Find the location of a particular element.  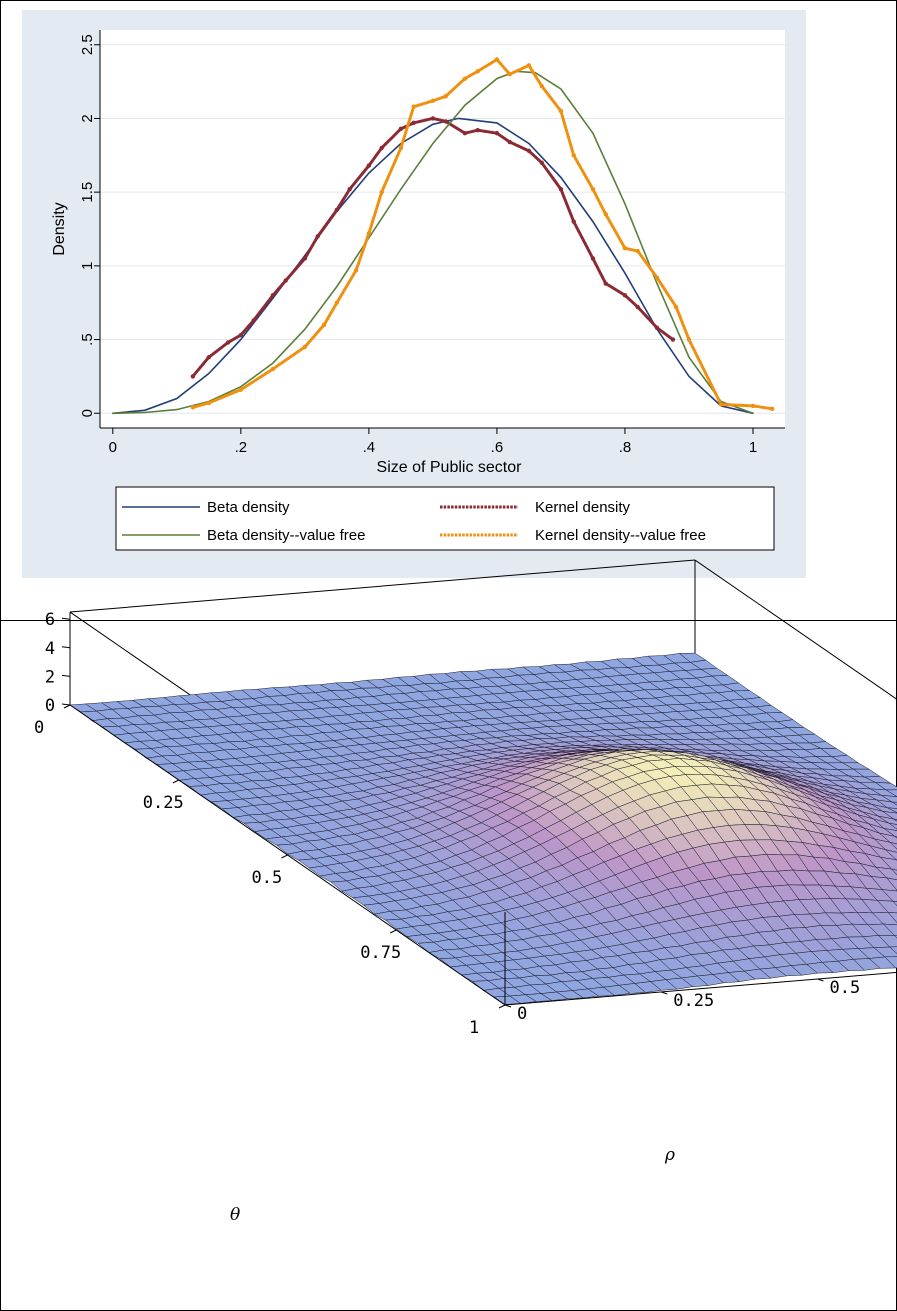

y-tick-label: 2.5 is located at coordinates (87, 44).